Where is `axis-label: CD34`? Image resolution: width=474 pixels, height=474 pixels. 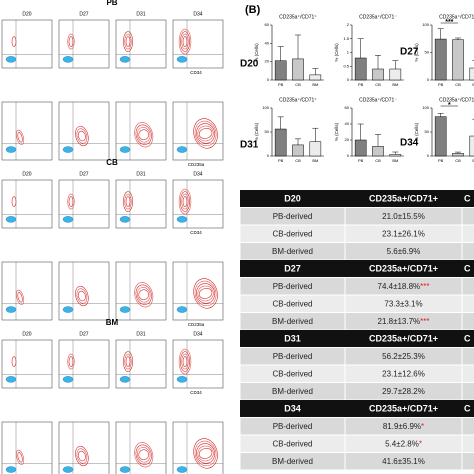 axis-label: CD34 is located at coordinates (196, 232).